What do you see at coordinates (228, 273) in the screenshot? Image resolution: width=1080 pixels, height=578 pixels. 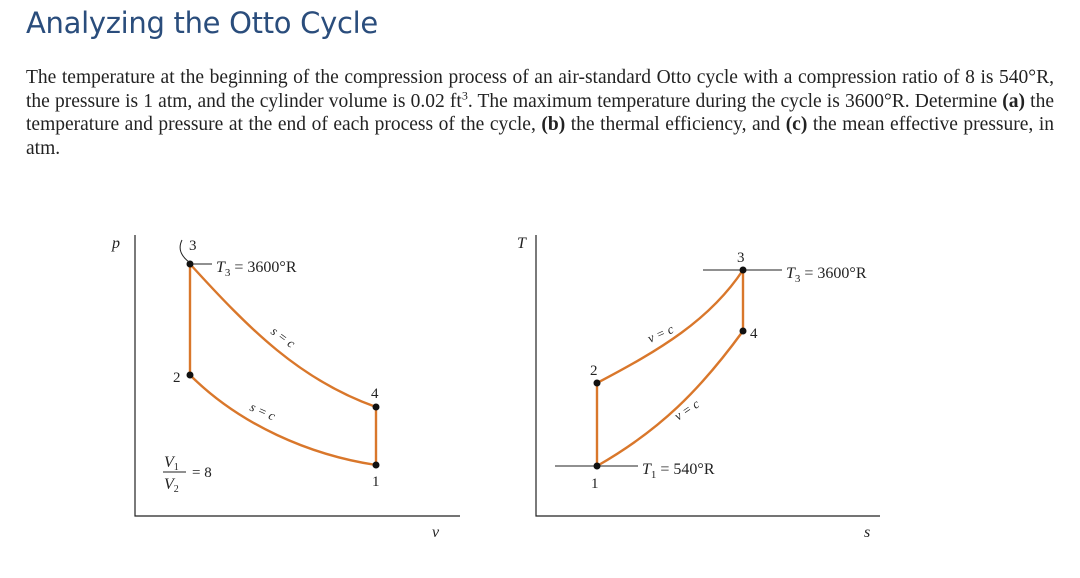 I see `pv-t3-subscript: 3` at bounding box center [228, 273].